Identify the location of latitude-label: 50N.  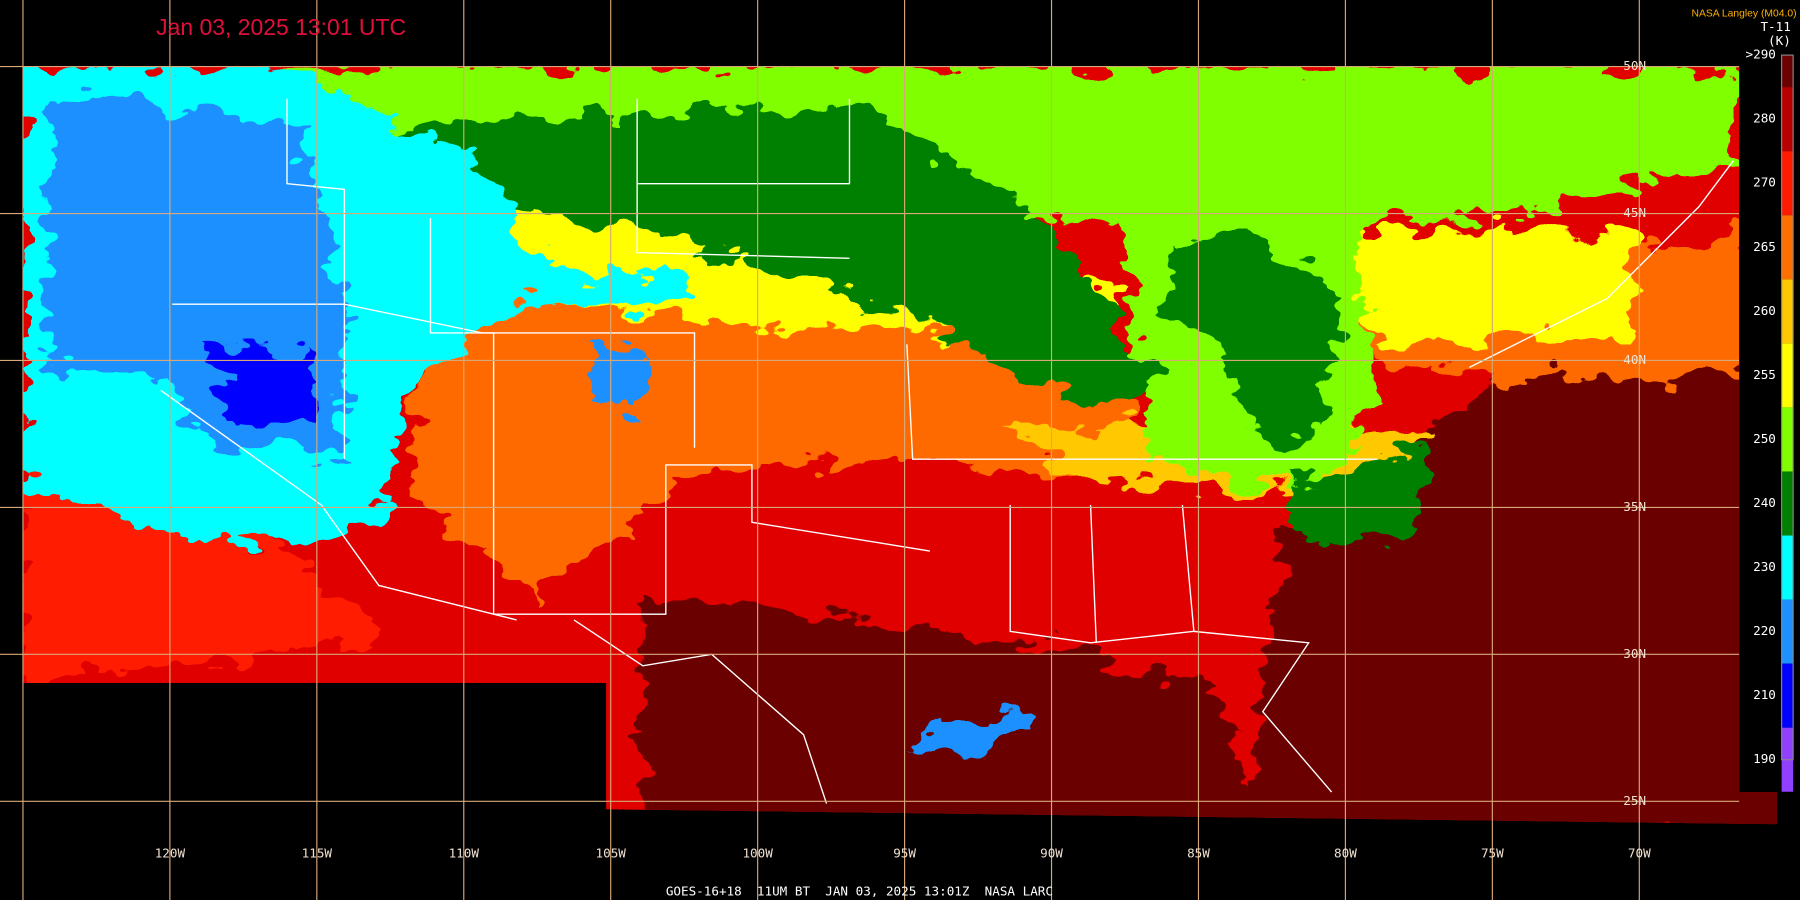
(1634, 65).